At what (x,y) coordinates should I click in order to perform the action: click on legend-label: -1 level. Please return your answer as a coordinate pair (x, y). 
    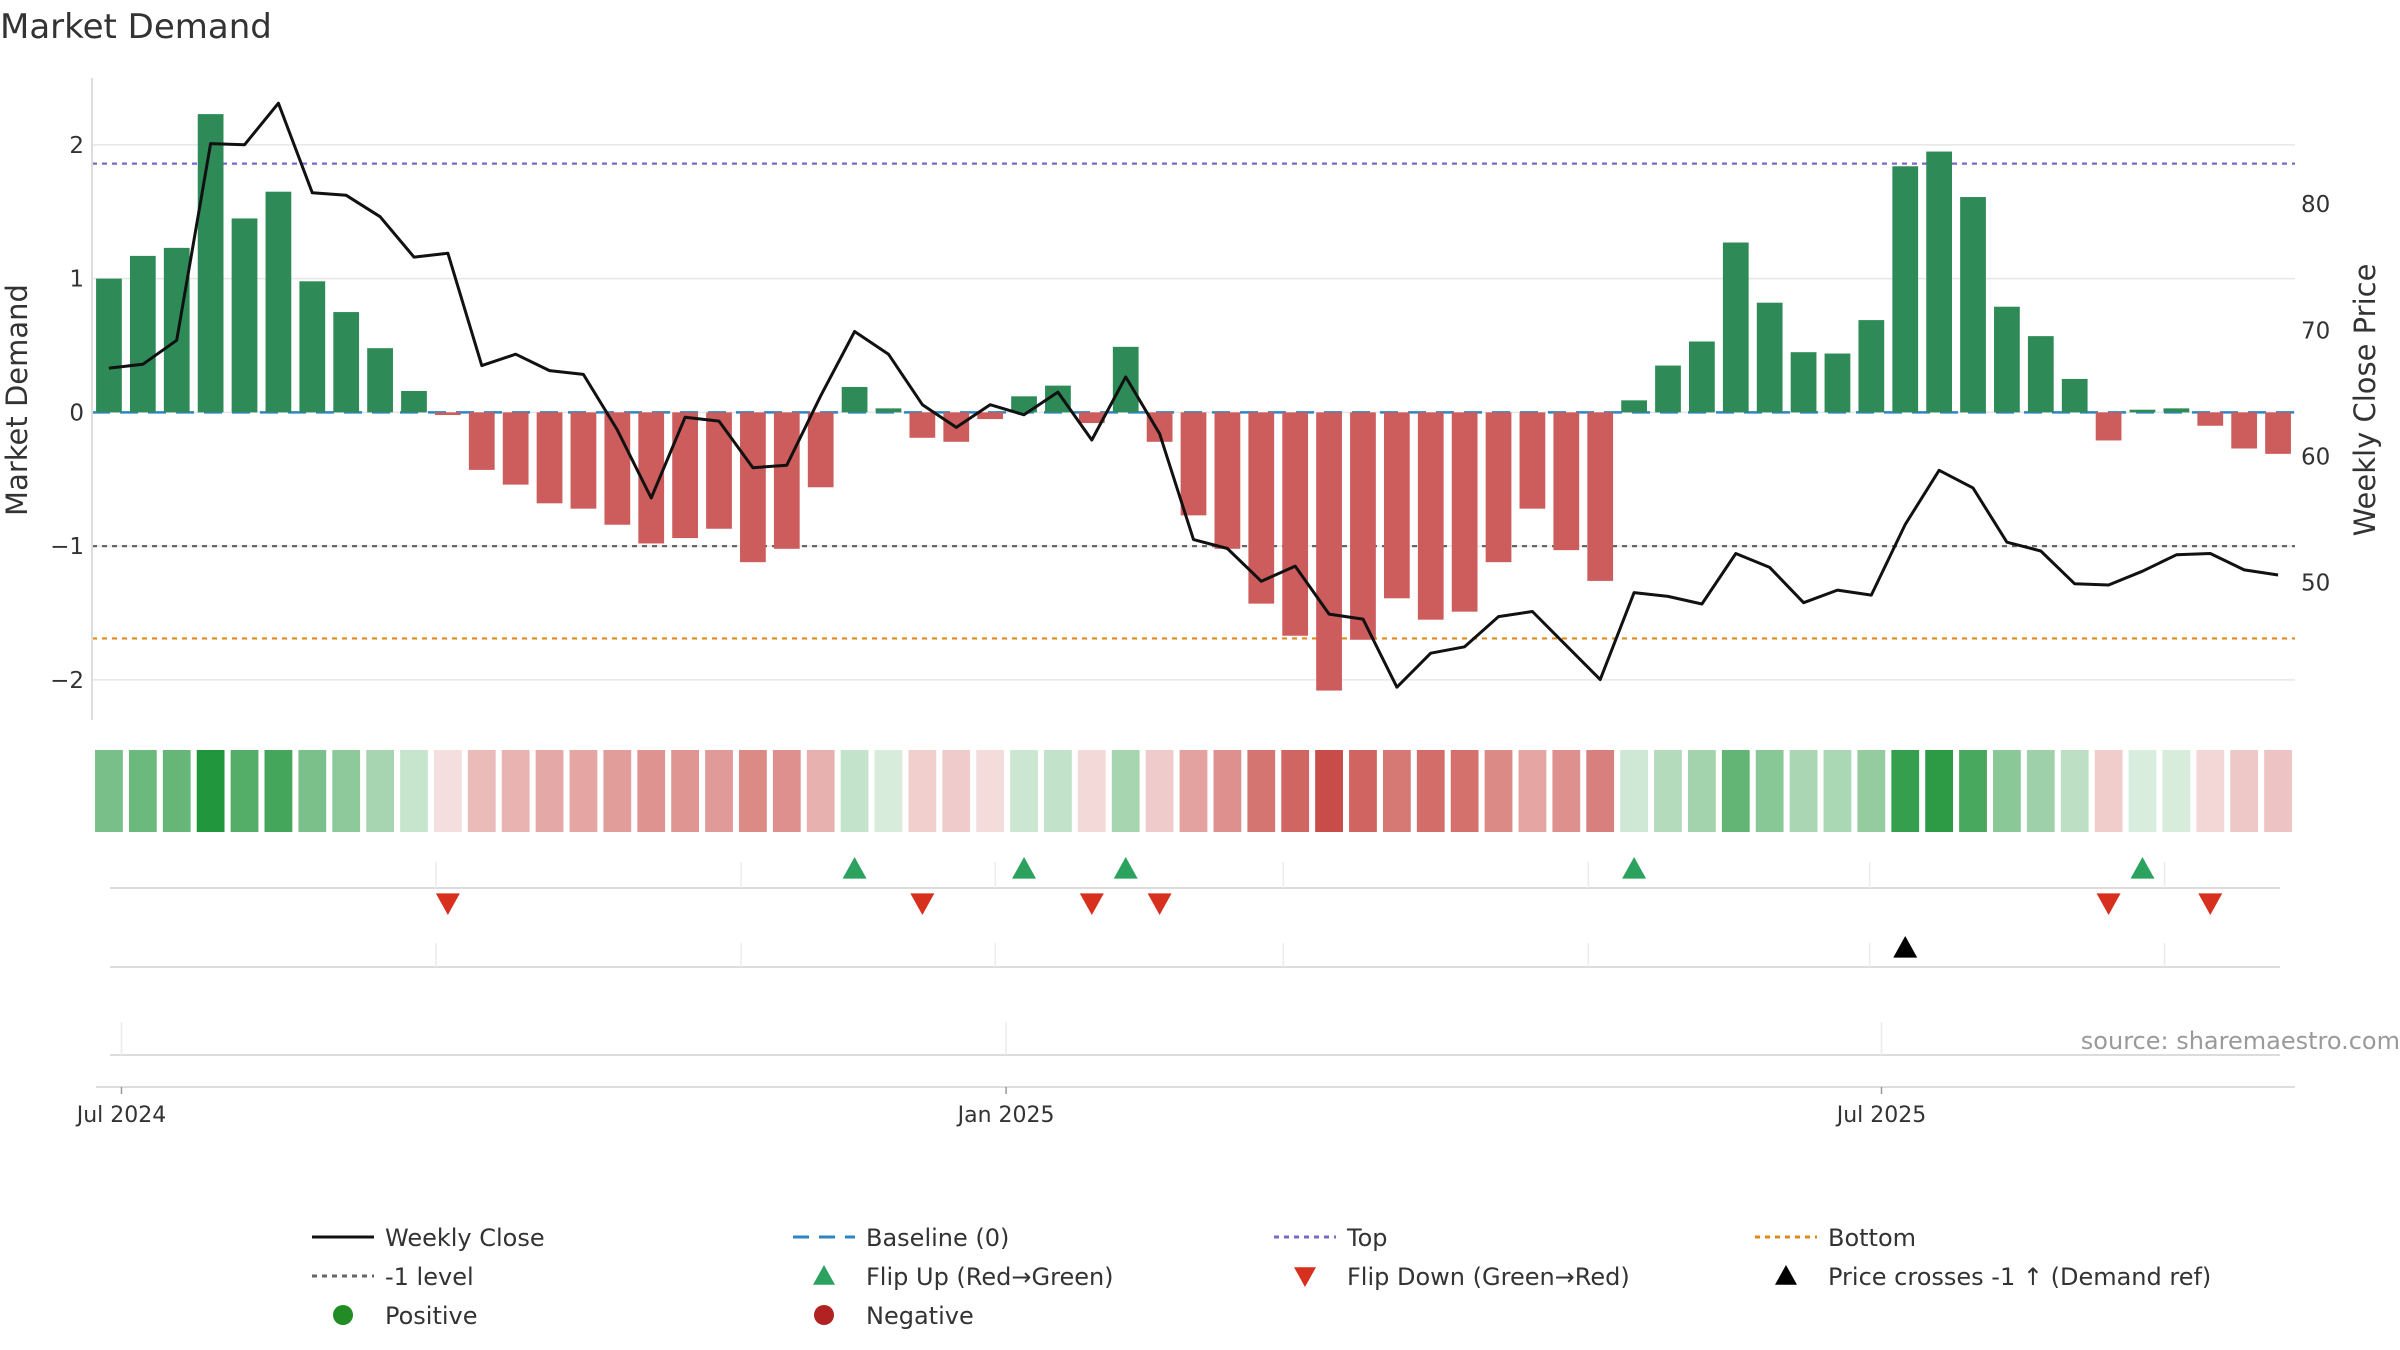
    Looking at the image, I should click on (429, 1277).